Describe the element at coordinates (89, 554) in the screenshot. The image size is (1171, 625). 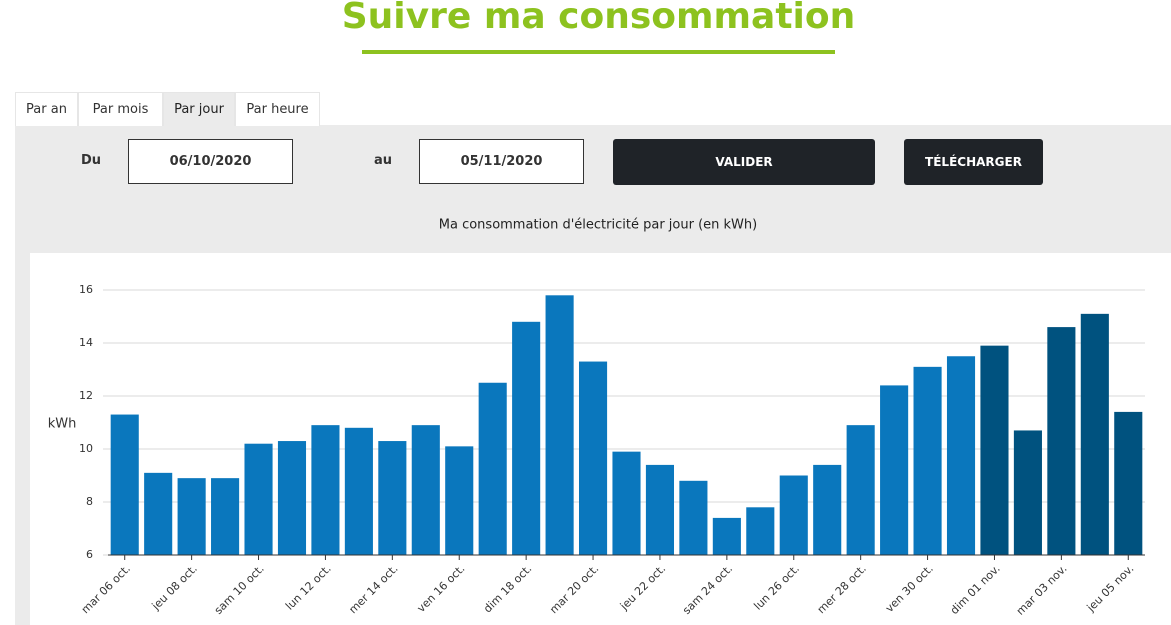
I see `y-tick-label: 6` at that location.